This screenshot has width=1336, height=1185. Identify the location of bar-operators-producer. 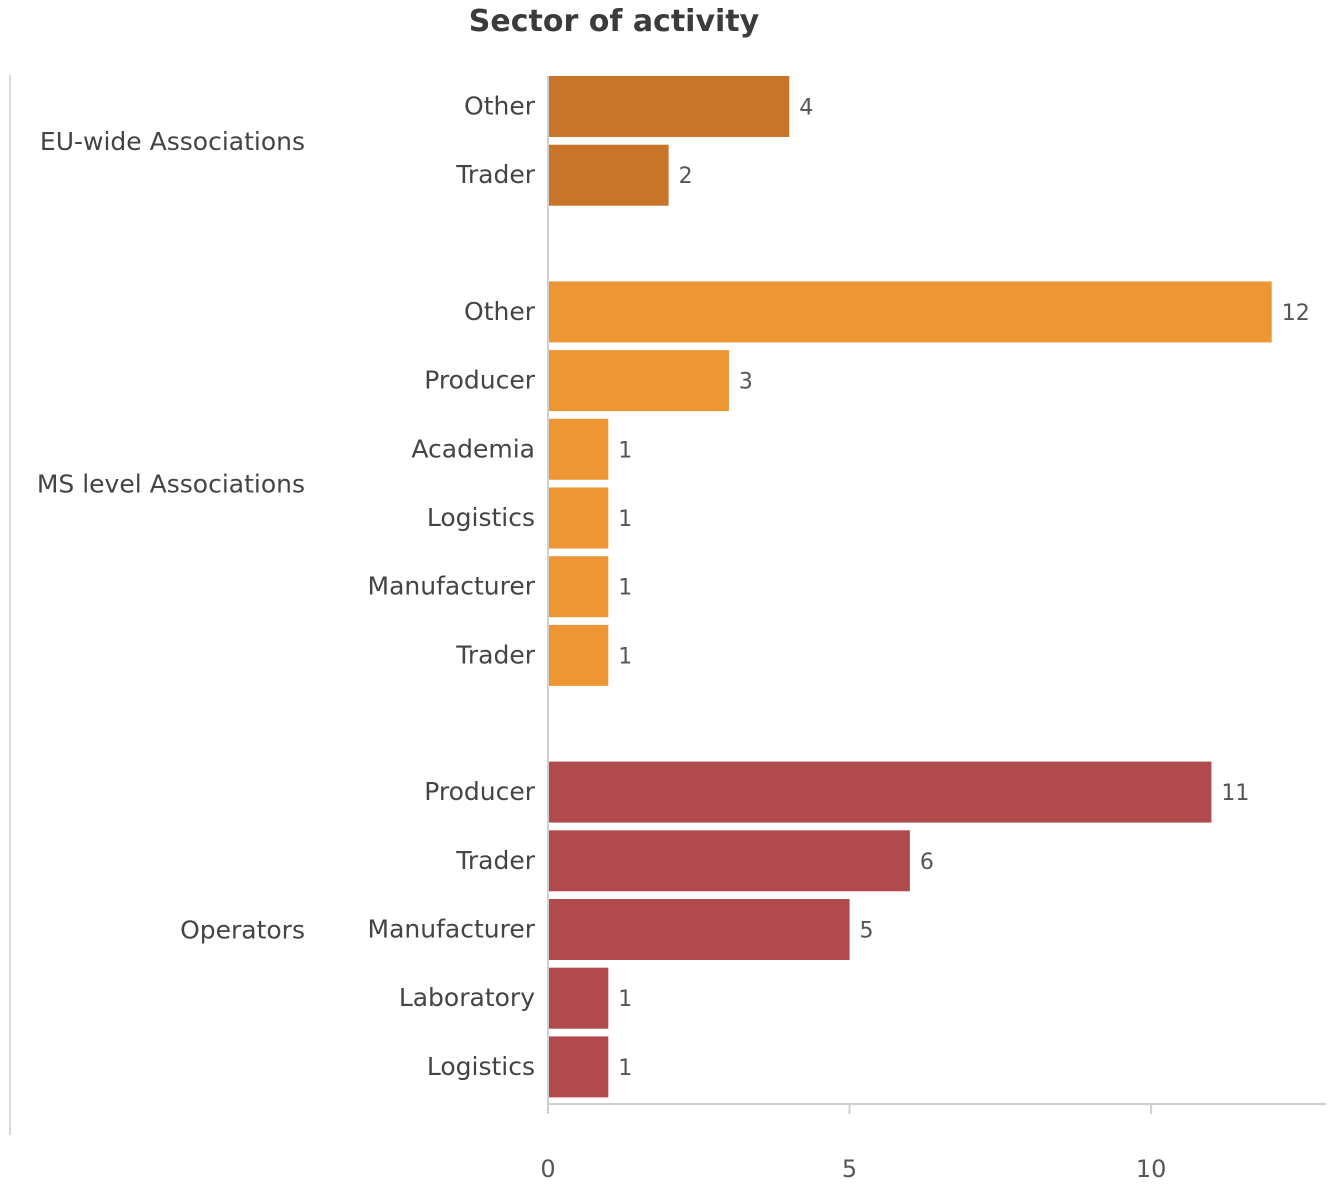
(880, 792).